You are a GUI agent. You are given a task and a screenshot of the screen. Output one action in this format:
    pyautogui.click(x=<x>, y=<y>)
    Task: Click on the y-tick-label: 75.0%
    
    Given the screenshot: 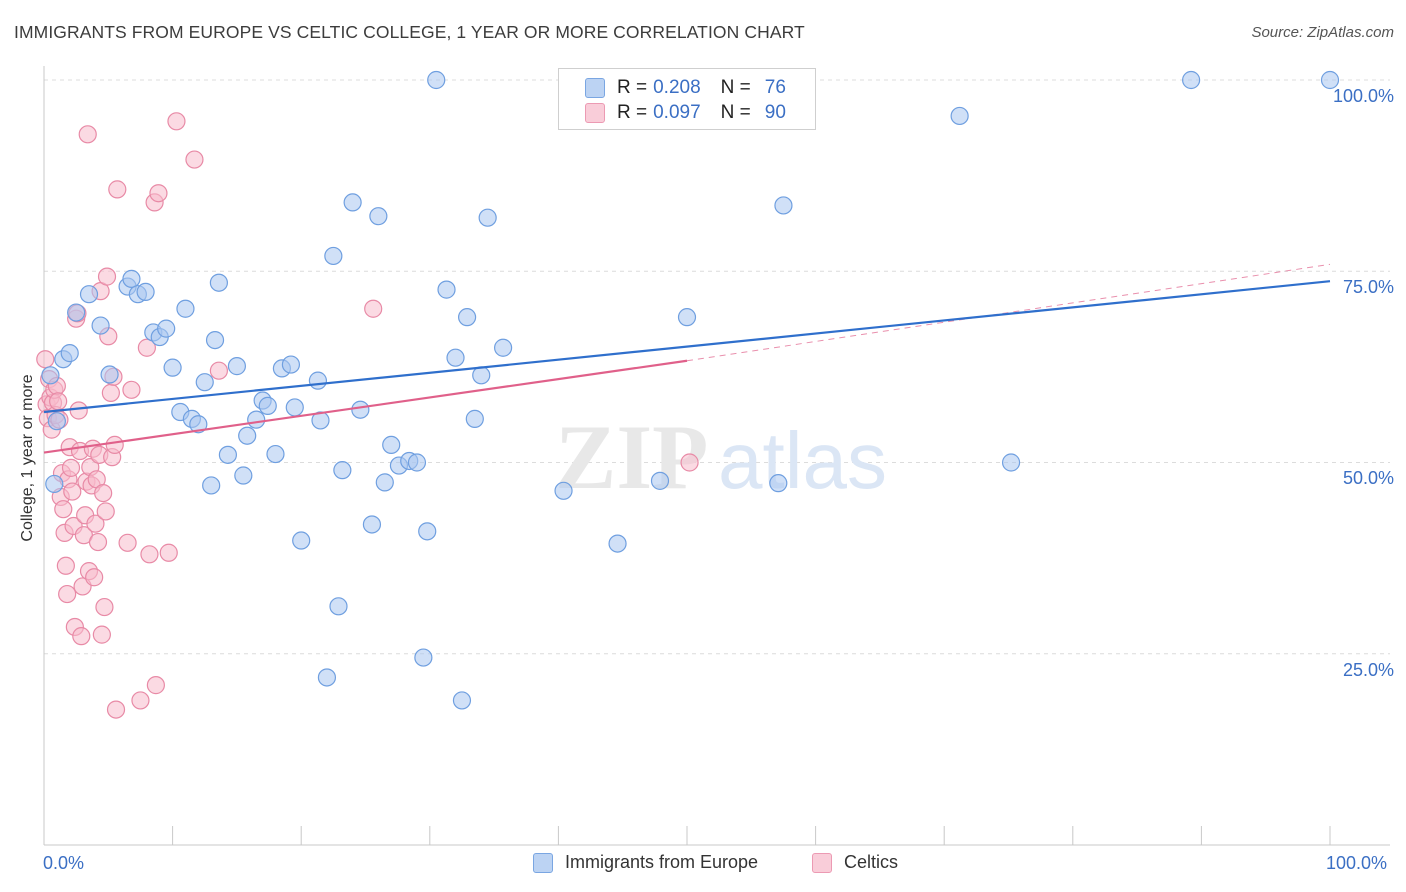 What is the action you would take?
    pyautogui.click(x=1368, y=287)
    